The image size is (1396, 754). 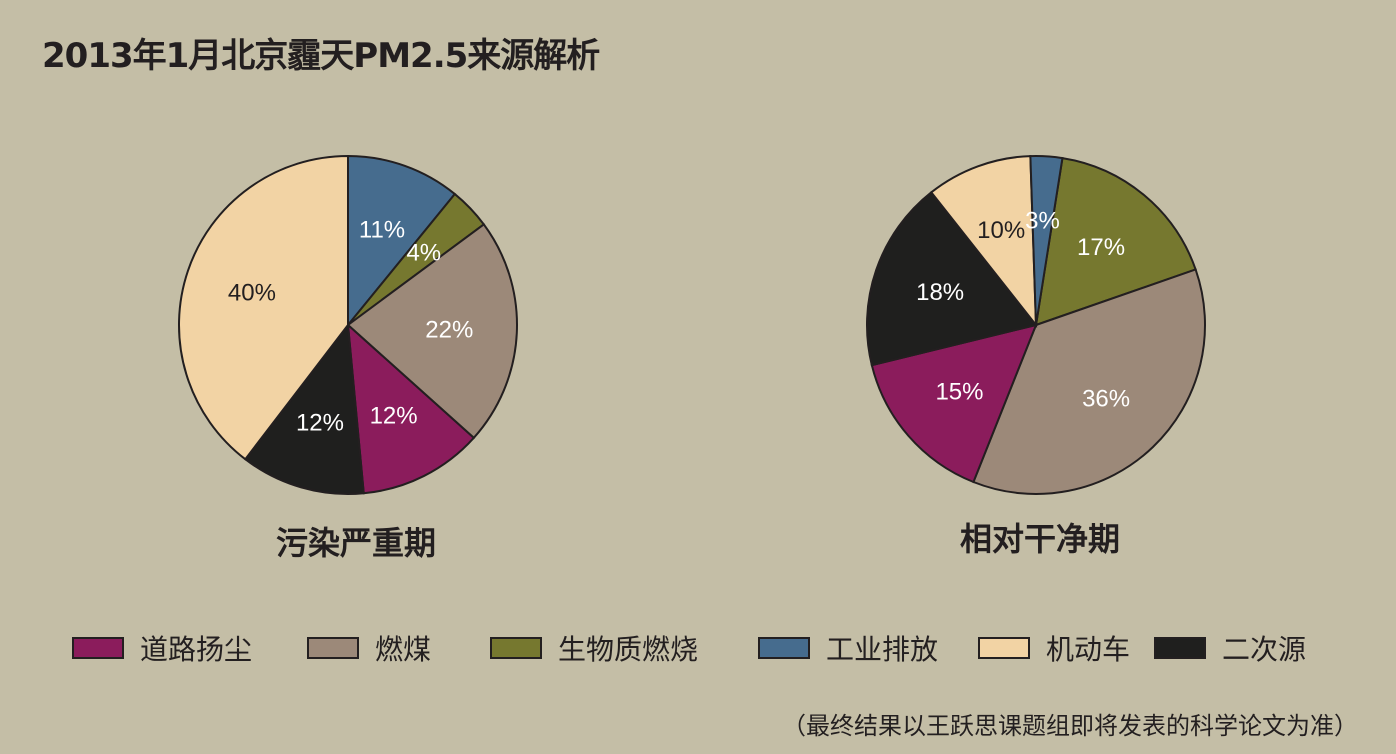 What do you see at coordinates (369, 648) in the screenshot?
I see `legend-item-coal: 燃煤` at bounding box center [369, 648].